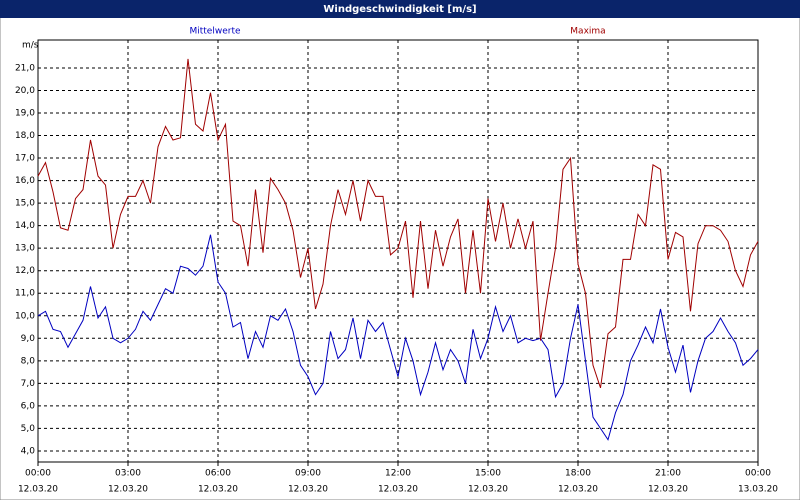  What do you see at coordinates (30, 46) in the screenshot?
I see `y-axis-label: m/s` at bounding box center [30, 46].